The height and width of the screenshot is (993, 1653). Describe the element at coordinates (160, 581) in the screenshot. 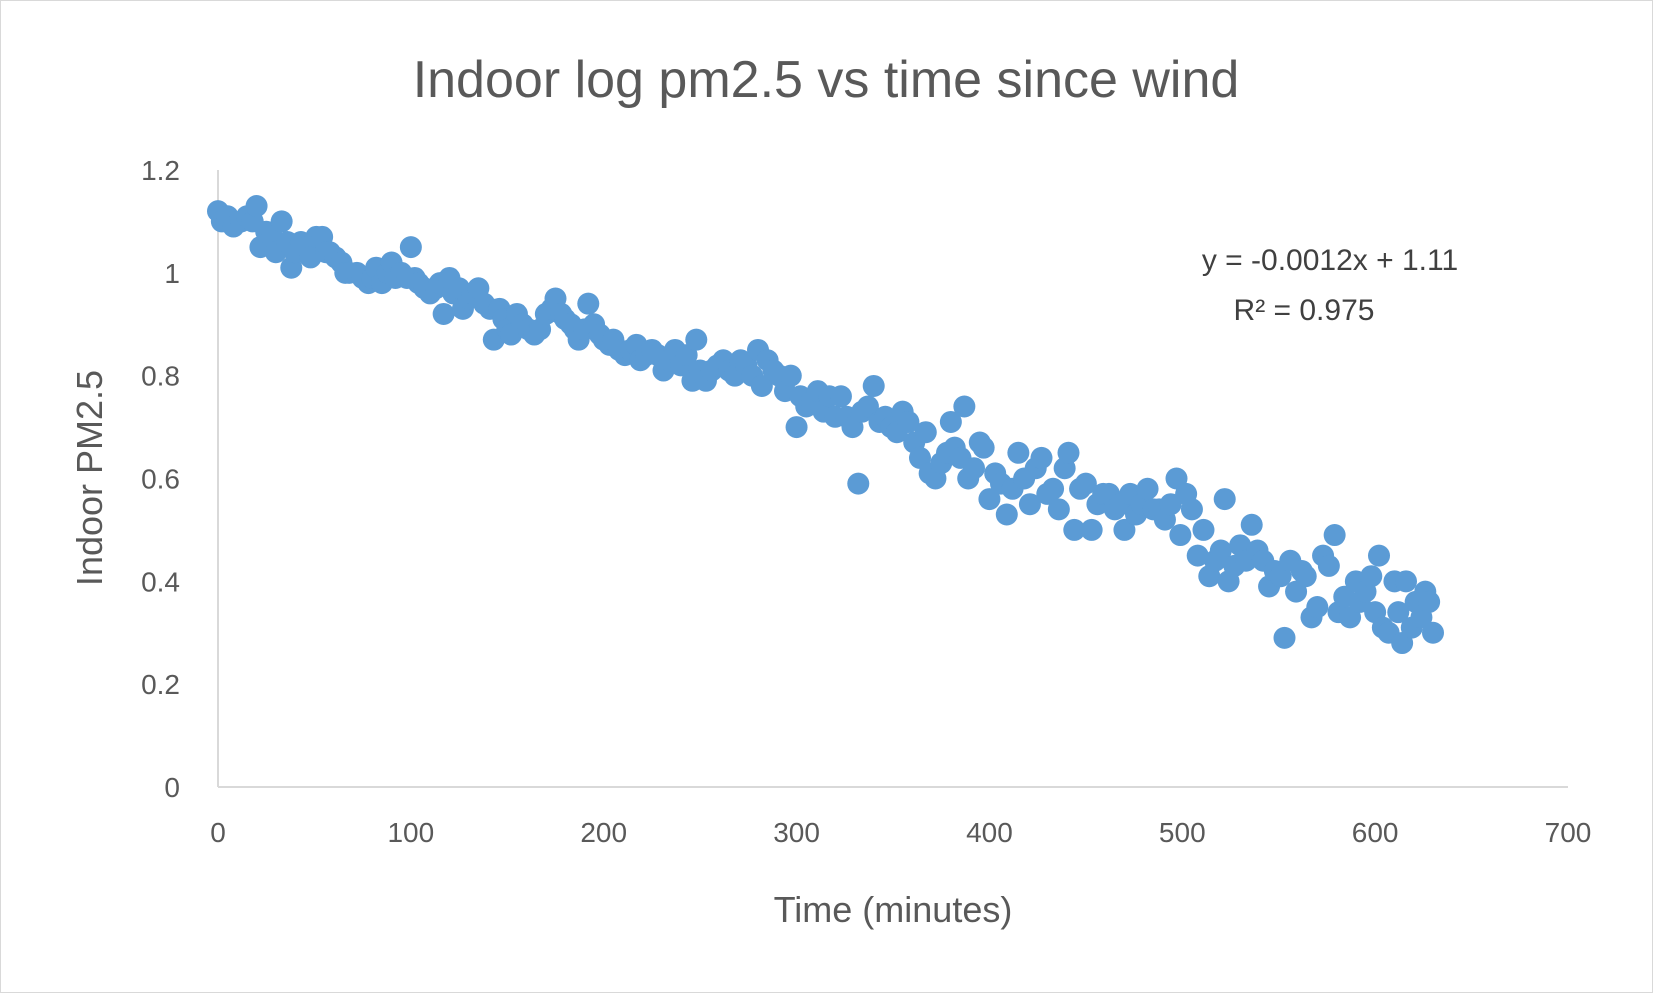

I see `y-tick-label: 0.4` at that location.